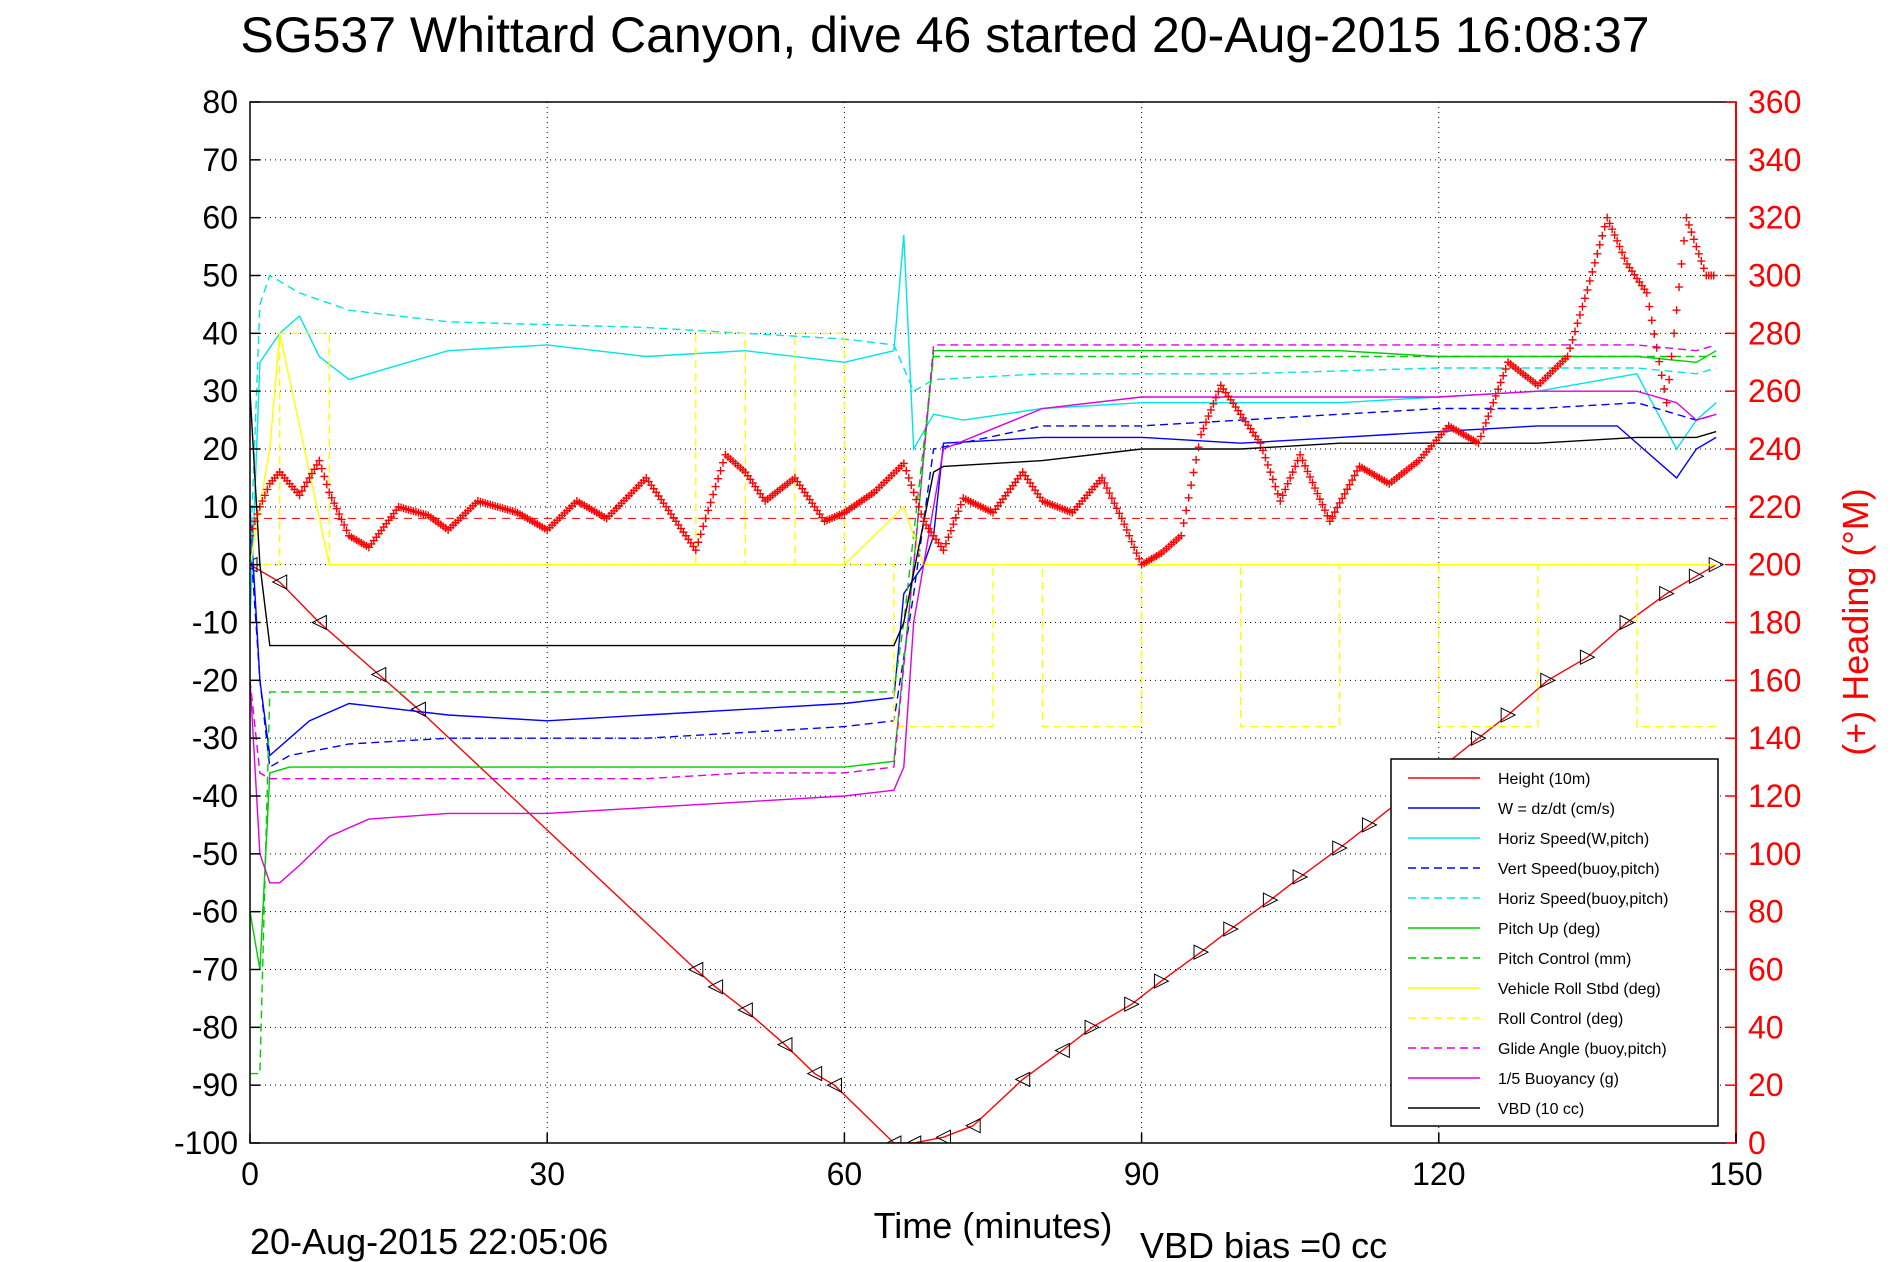 This screenshot has width=1891, height=1262. Describe the element at coordinates (1583, 899) in the screenshot. I see `legend-label: Horiz Speed(buoy,pitch)` at that location.